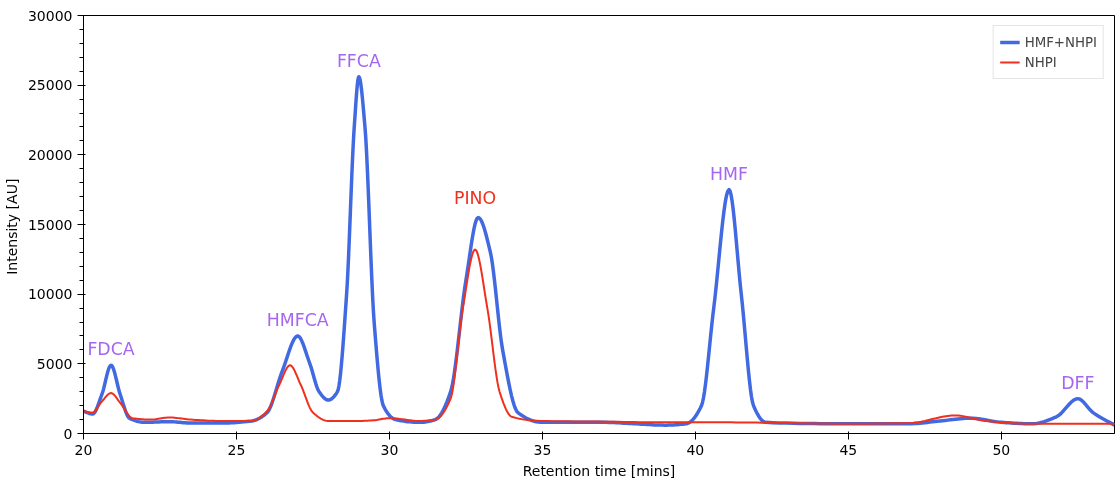 This screenshot has height=481, width=1116. Describe the element at coordinates (50, 15) in the screenshot. I see `y-tick-label: 30000` at that location.